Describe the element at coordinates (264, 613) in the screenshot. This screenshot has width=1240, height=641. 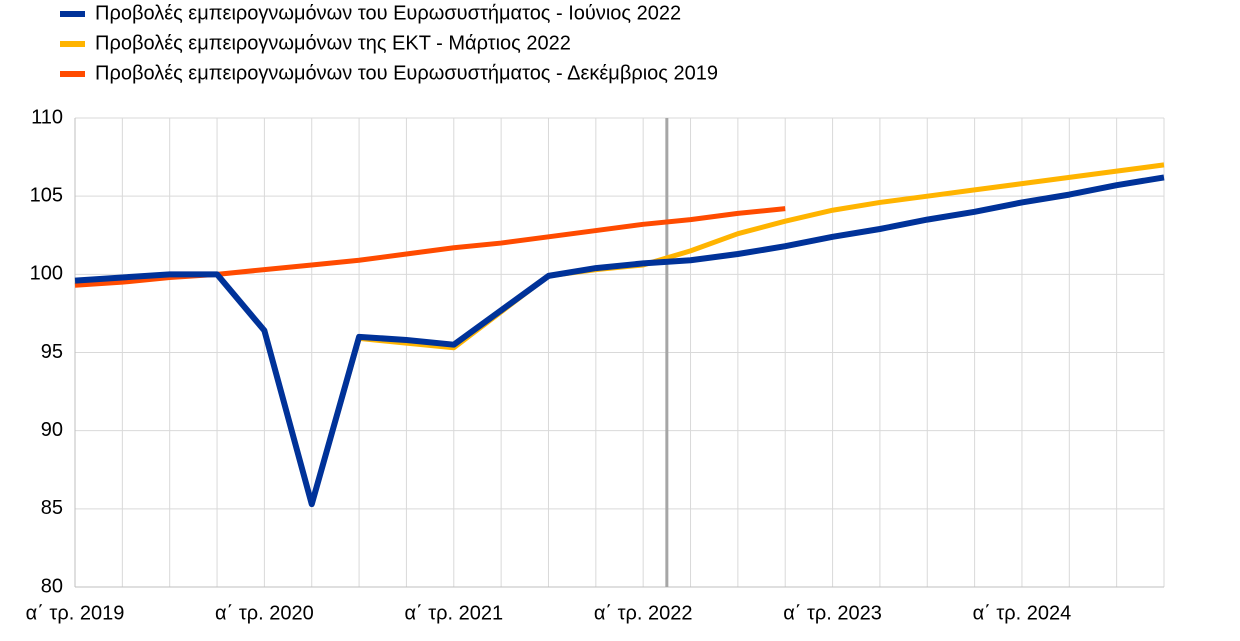
I see `x-tick-label: α΄ τρ. 2020` at that location.